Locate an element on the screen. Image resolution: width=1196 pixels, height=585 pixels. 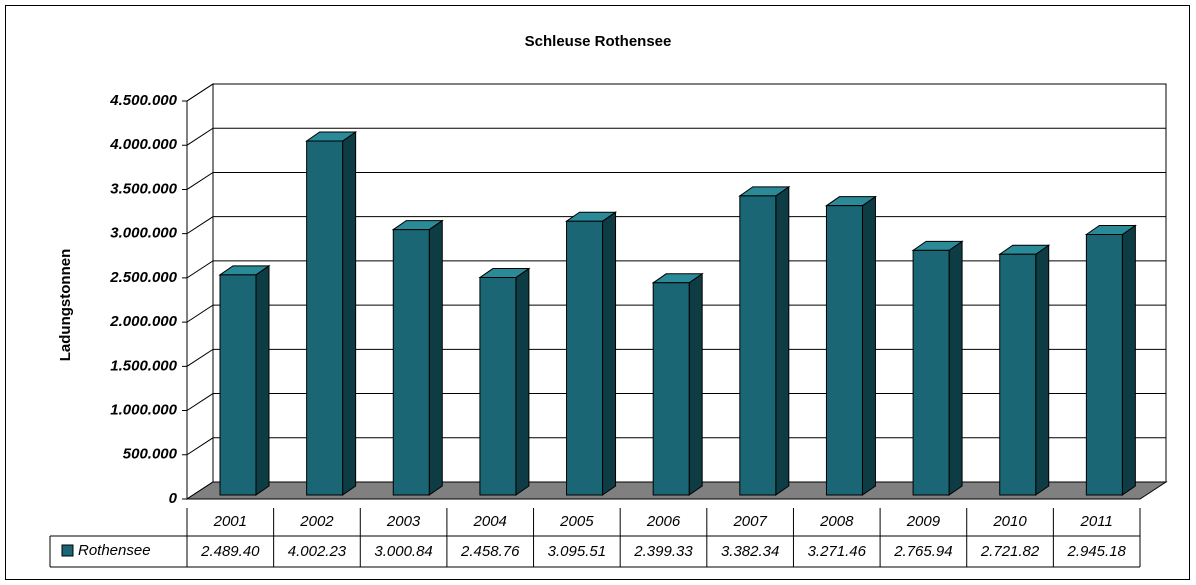
x-tick-label: 2006 is located at coordinates (663, 521).